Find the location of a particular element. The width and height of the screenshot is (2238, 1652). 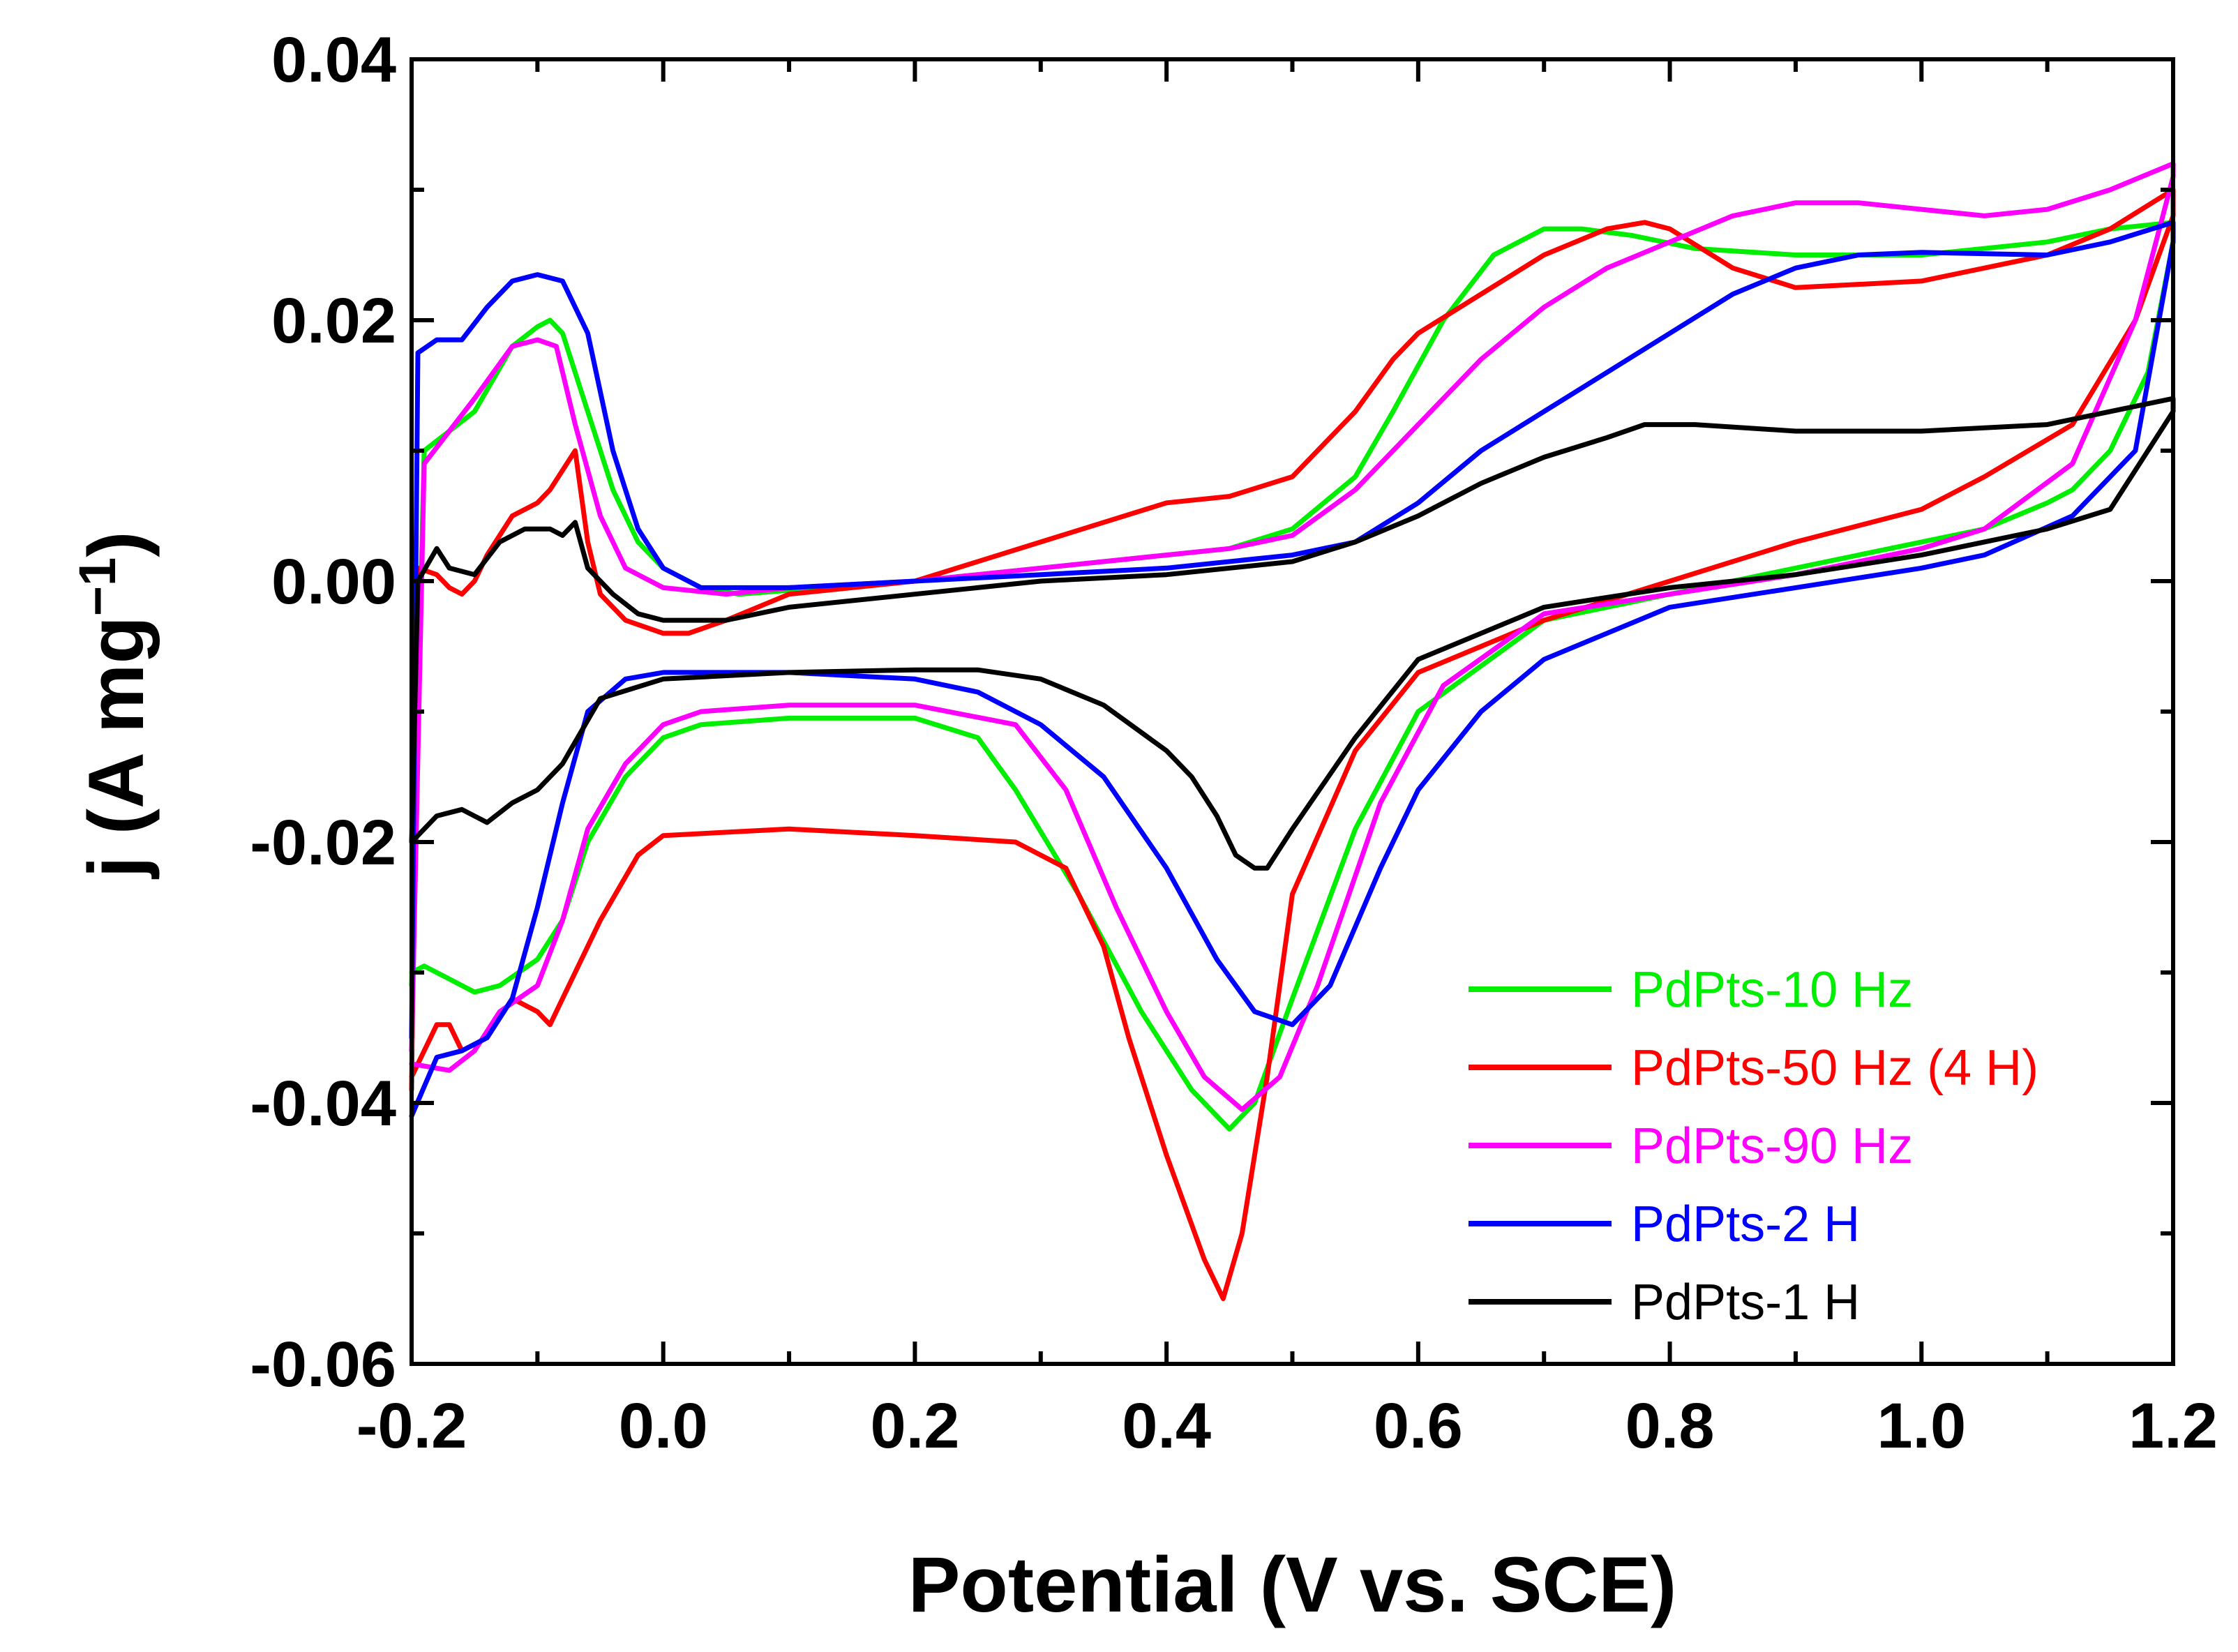

x-tick-label: -0.2 is located at coordinates (412, 1426).